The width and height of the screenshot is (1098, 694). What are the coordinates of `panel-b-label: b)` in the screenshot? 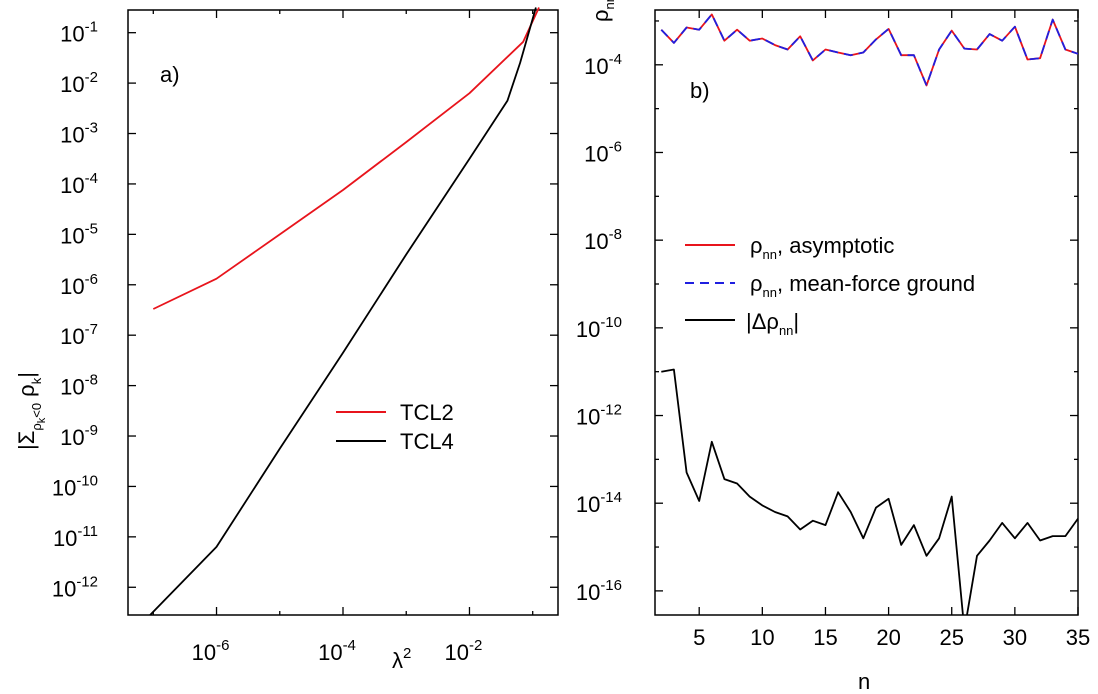 It's located at (700, 90).